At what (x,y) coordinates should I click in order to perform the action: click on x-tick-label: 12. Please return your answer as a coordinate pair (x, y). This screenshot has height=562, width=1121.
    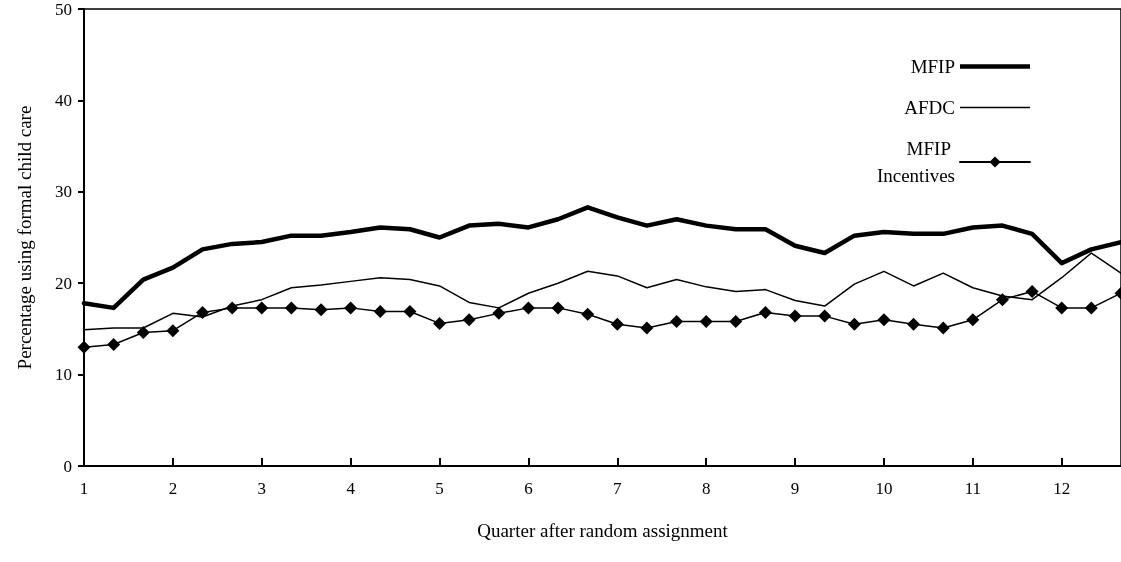
    Looking at the image, I should click on (1062, 488).